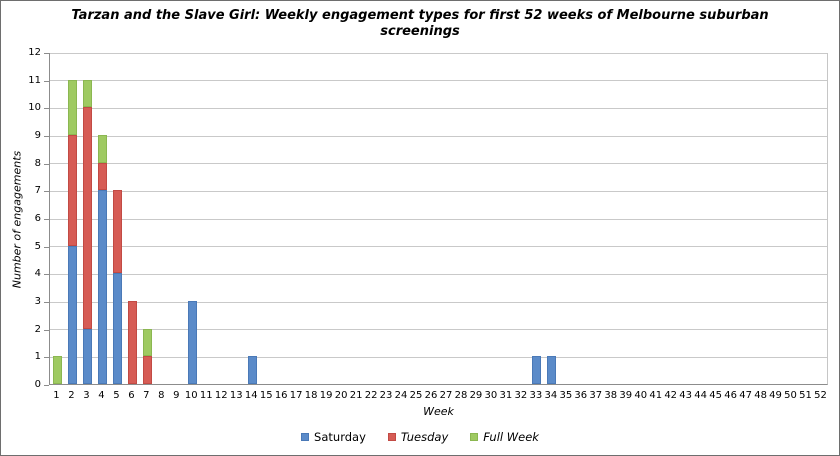 This screenshot has height=456, width=840. What do you see at coordinates (356, 395) in the screenshot?
I see `x-tick-label: 21` at bounding box center [356, 395].